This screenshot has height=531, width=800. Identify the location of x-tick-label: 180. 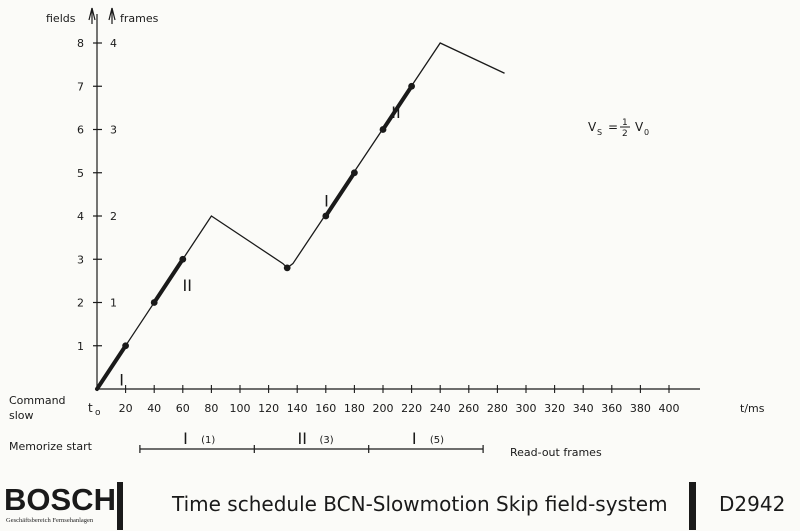
(354, 408).